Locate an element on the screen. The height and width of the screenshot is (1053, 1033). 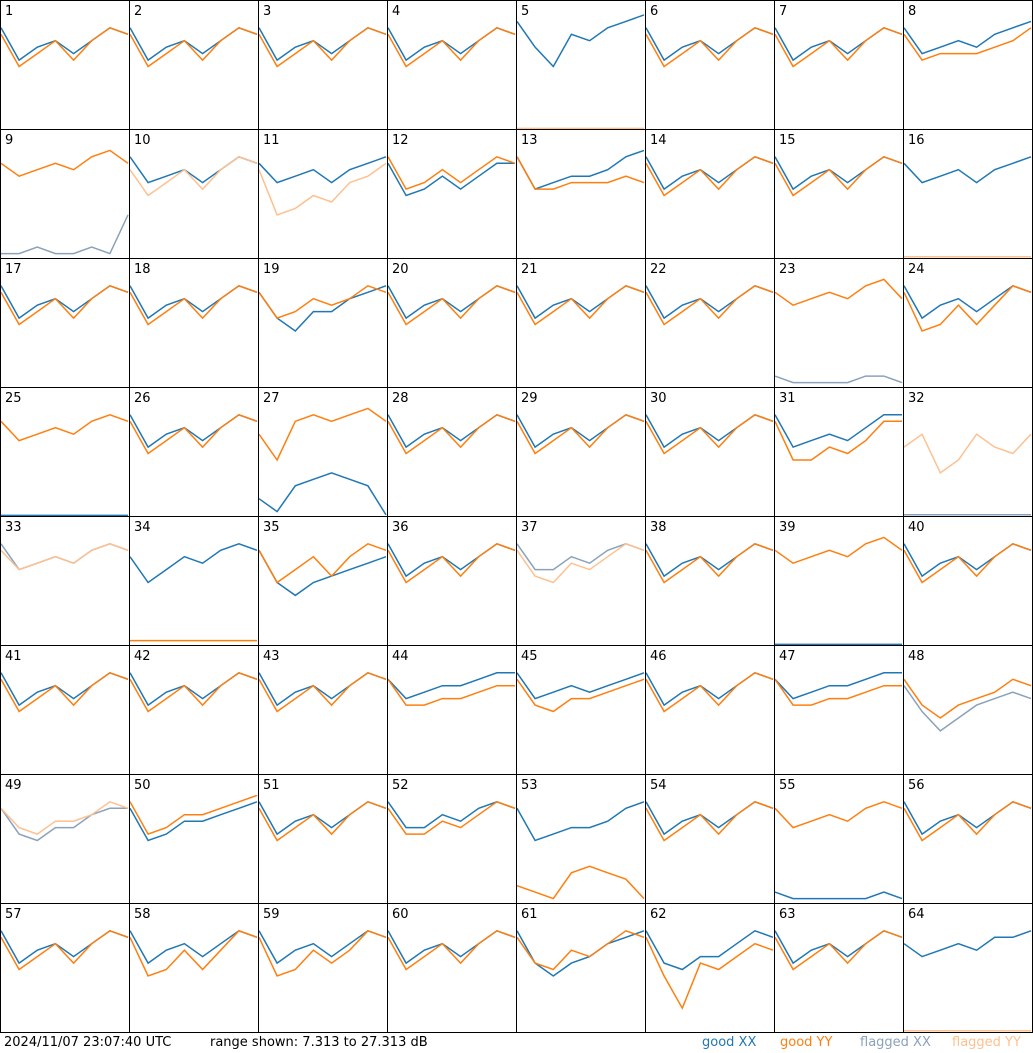
range-info: range shown: 7.313 to 27.313 dB is located at coordinates (319, 1043).